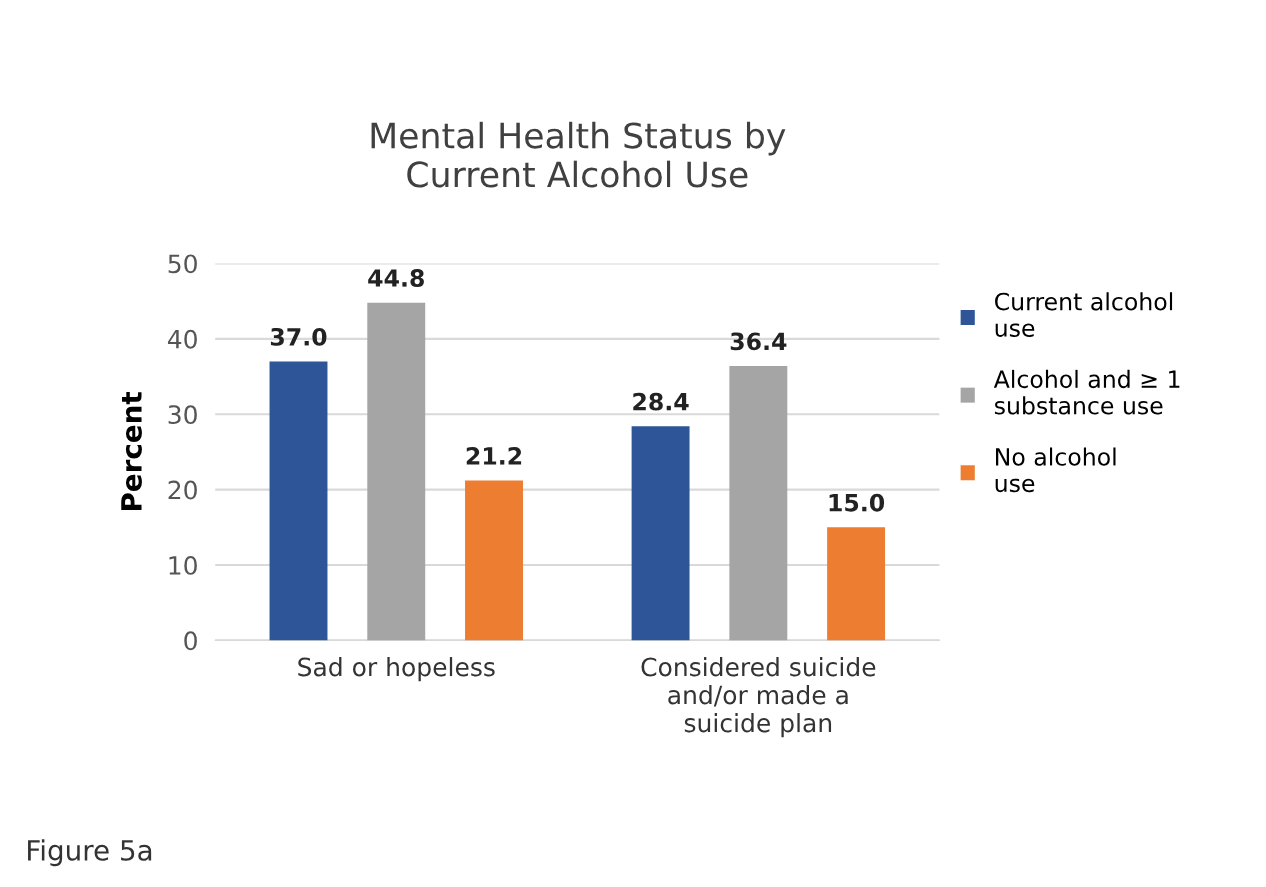  I want to click on data-label: 21.2, so click(494, 456).